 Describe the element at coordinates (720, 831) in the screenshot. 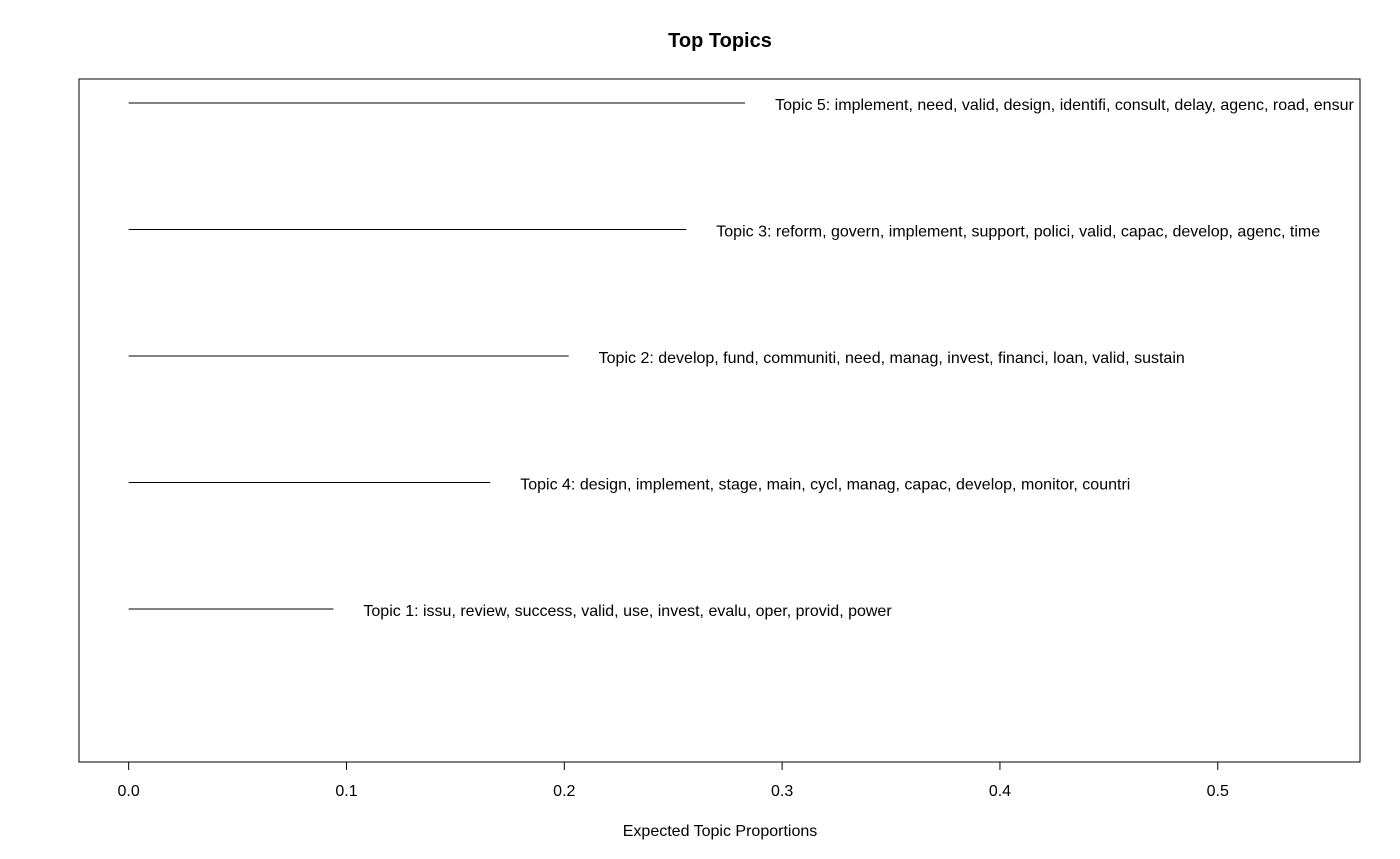

I see `x-axis-label: Expected Topic Proportions` at that location.